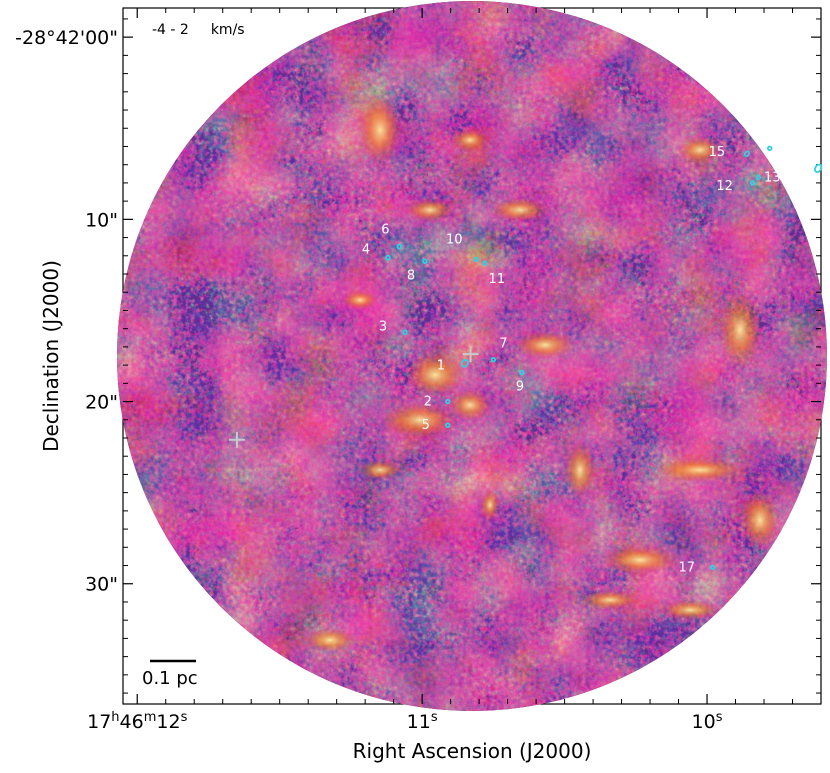  I want to click on ra-tick-label: 17h46m12s, so click(137, 722).